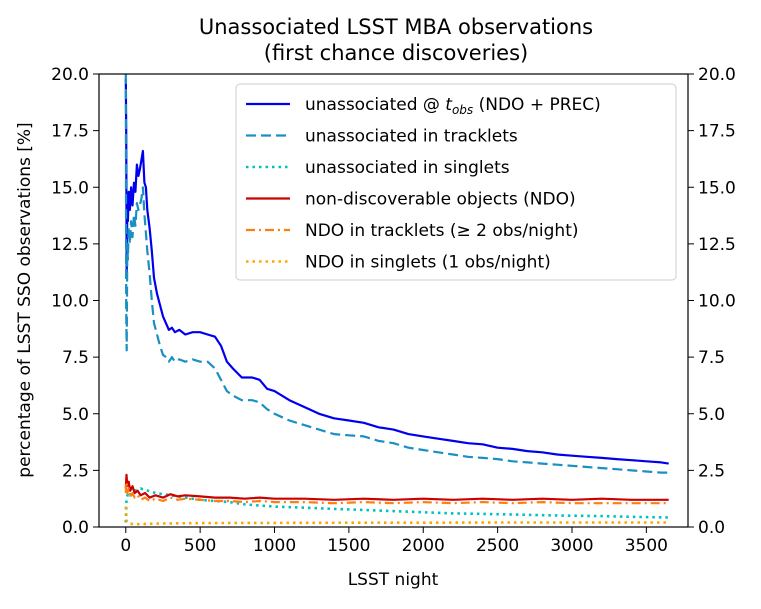 This screenshot has height=609, width=761. What do you see at coordinates (497, 546) in the screenshot?
I see `x-tick-label: 2500` at bounding box center [497, 546].